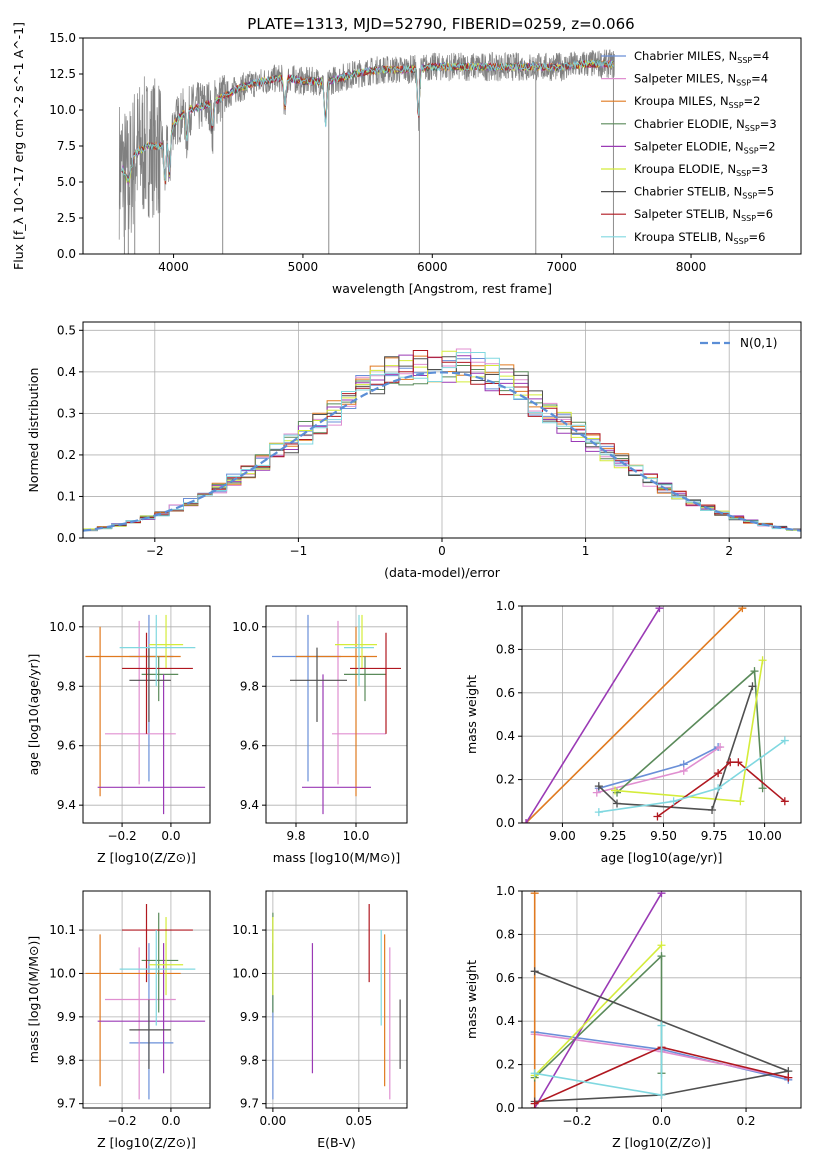 The image size is (819, 1170). Describe the element at coordinates (471, 999) in the screenshot. I see `weight-vs-Z-ylabel: mass weight` at that location.